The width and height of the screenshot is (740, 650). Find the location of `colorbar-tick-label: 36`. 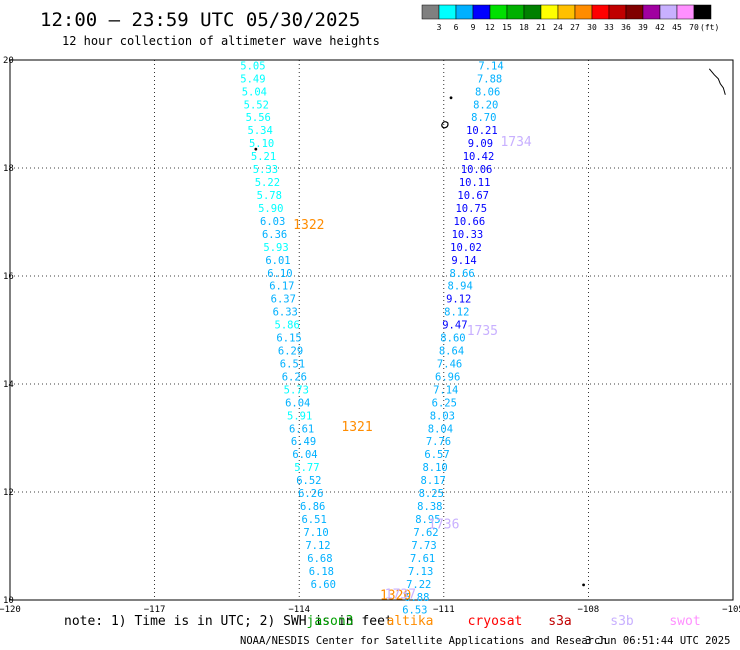

colorbar-tick-label: 36 is located at coordinates (626, 27).